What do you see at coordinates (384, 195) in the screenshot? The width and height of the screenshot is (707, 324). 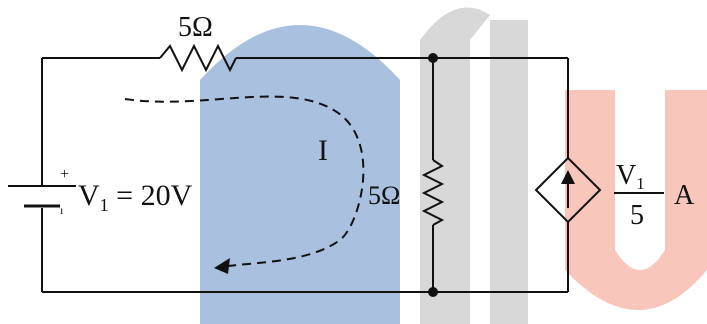 I see `shunt-resistor-label: 5Ω` at bounding box center [384, 195].